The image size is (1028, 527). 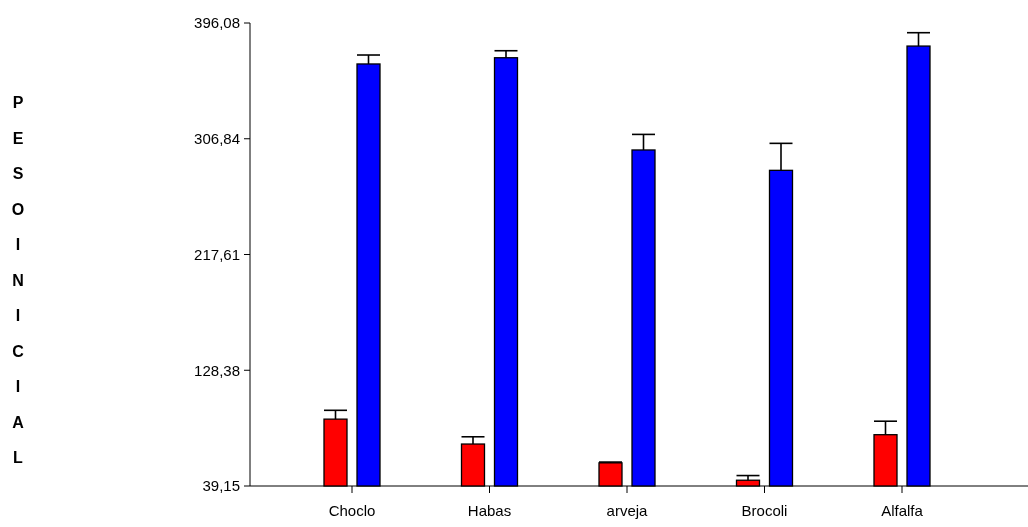 I want to click on y-tick-label: 306,84, so click(x=217, y=139).